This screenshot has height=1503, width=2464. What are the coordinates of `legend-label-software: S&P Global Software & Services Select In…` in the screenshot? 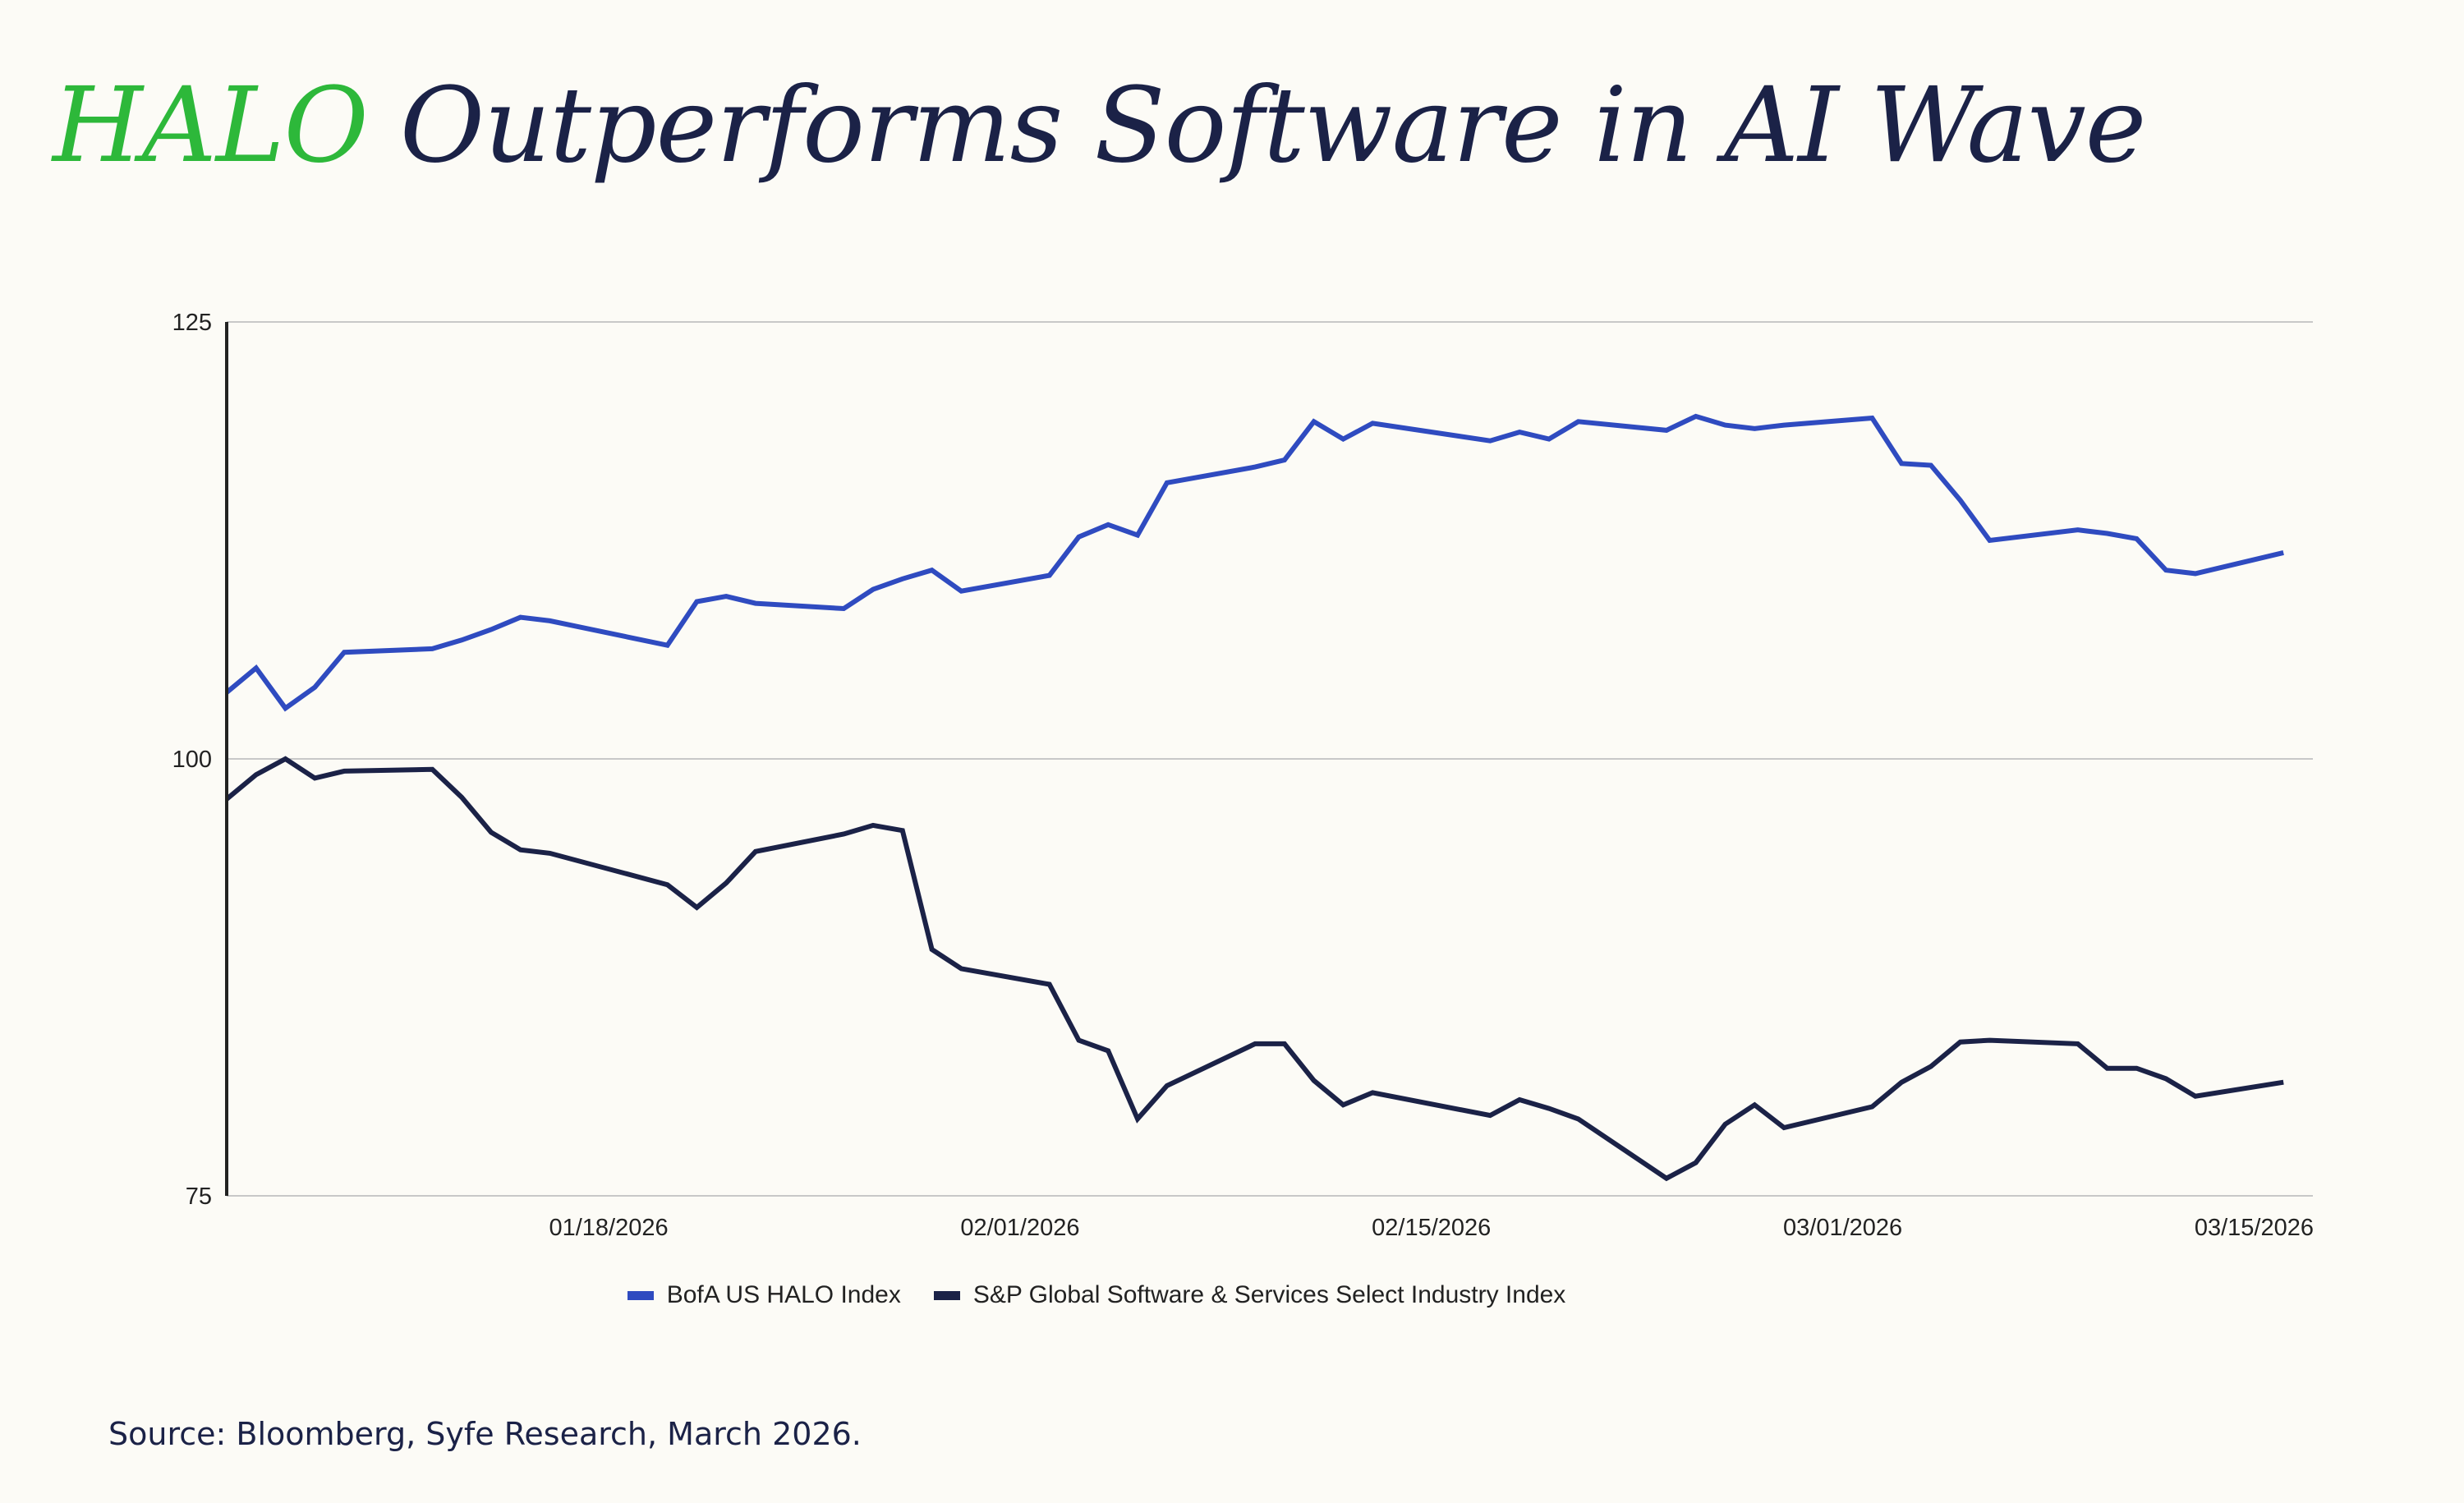 It's located at (1269, 1294).